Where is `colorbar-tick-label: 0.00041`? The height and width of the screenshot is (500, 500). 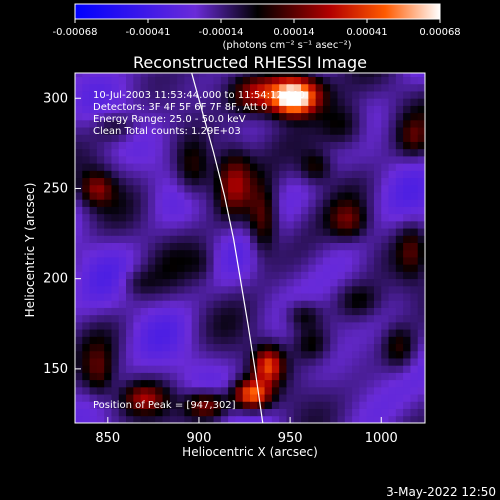
colorbar-tick-label: 0.00041 is located at coordinates (366, 32).